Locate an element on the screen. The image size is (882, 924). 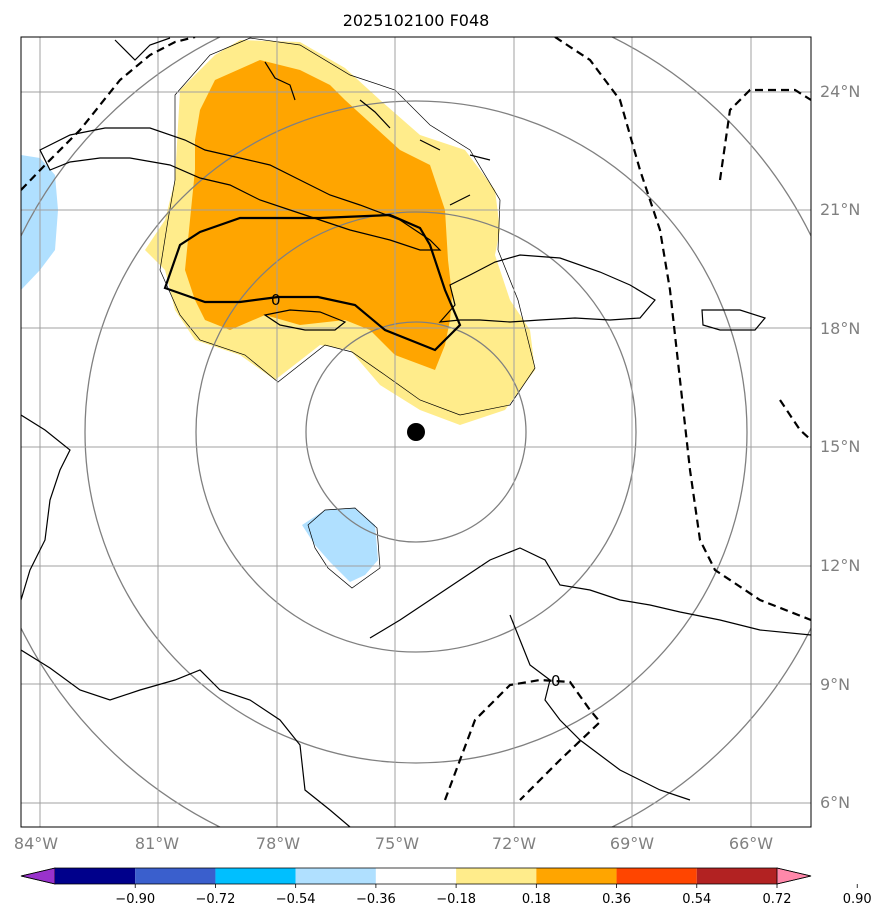
lat-label-6n: 6°N is located at coordinates (835, 802).